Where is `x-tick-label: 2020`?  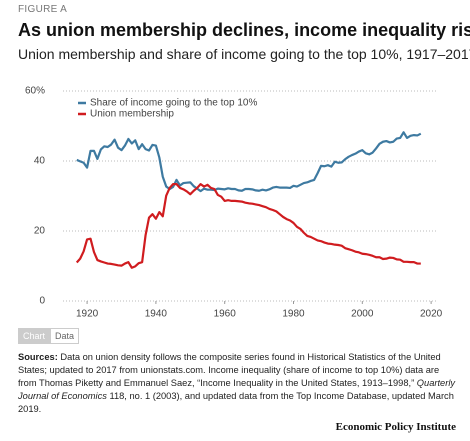
x-tick-label: 2020 is located at coordinates (431, 314).